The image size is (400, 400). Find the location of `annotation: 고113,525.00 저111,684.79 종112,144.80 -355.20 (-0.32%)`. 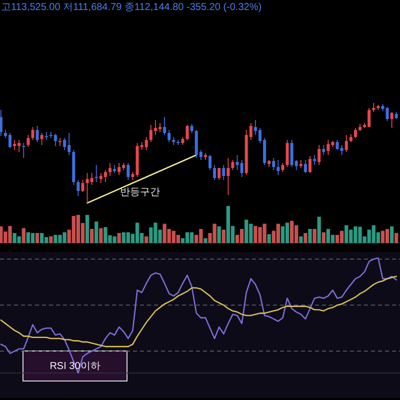

annotation: 고113,525.00 저111,684.79 종112,144.80 -355.20 (-0.32%) is located at coordinates (131, 7).